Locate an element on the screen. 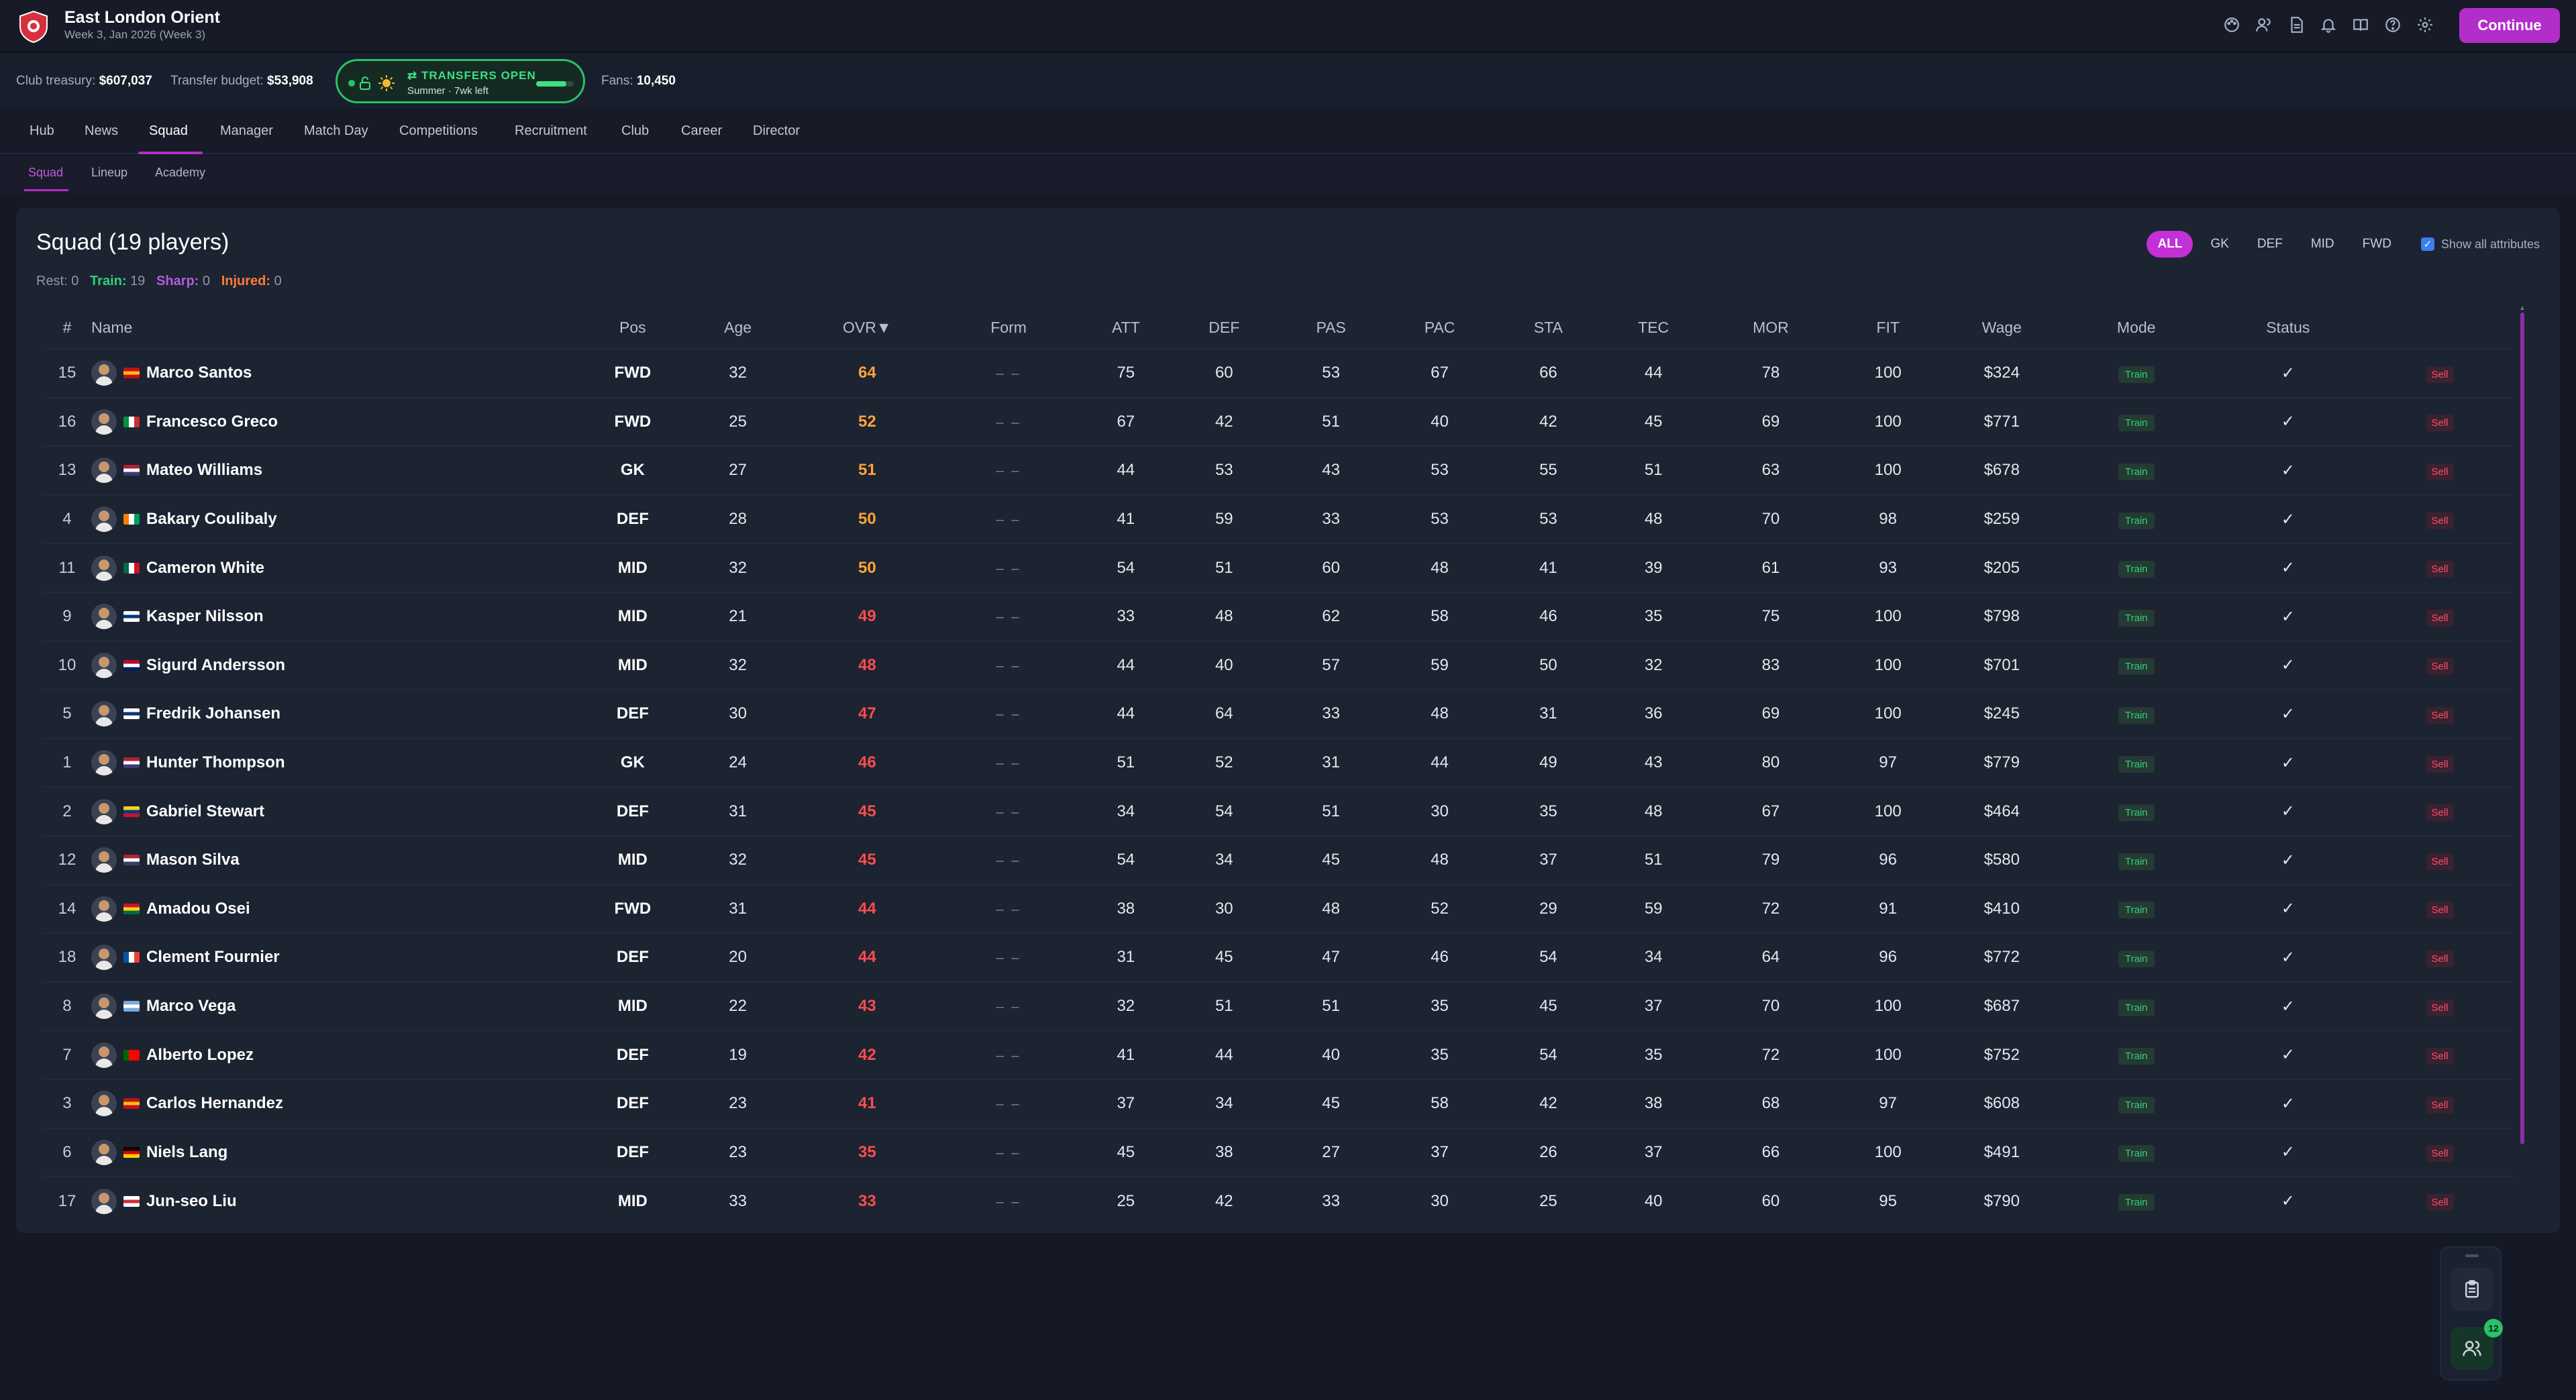  tab-news: News is located at coordinates (102, 130).